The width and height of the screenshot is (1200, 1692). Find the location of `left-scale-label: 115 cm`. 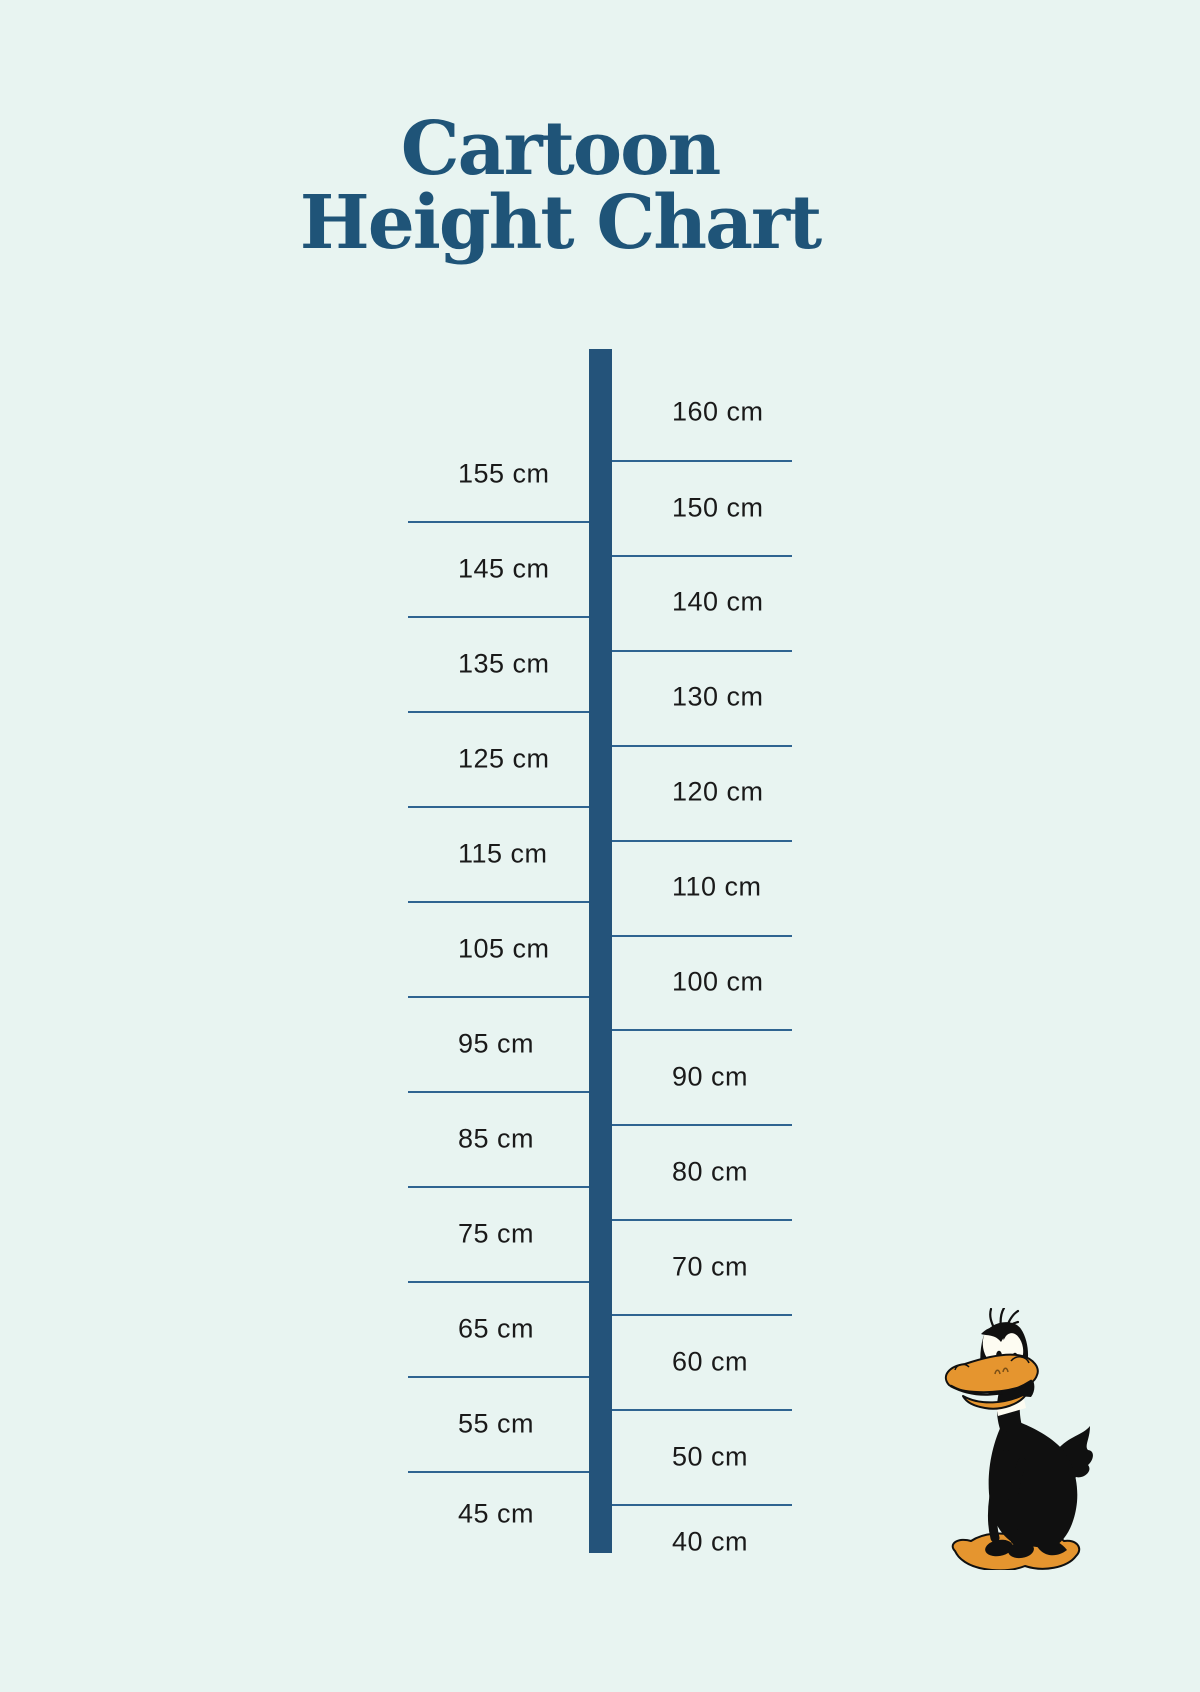

left-scale-label: 115 cm is located at coordinates (503, 853).